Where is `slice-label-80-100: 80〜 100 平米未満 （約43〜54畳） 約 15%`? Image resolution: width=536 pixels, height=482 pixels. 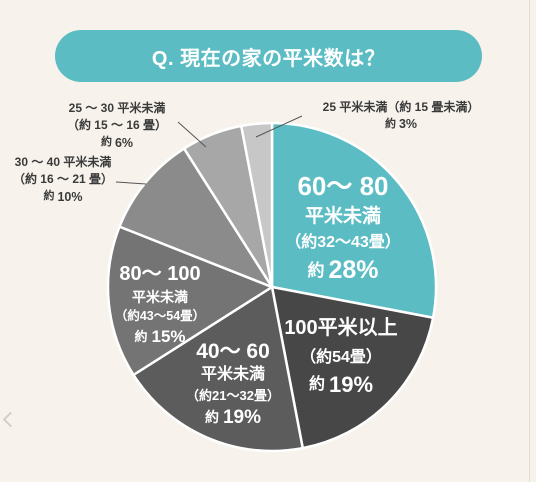 slice-label-80-100: 80〜 100 平米未満 （約43〜54畳） 約 15% is located at coordinates (160, 304).